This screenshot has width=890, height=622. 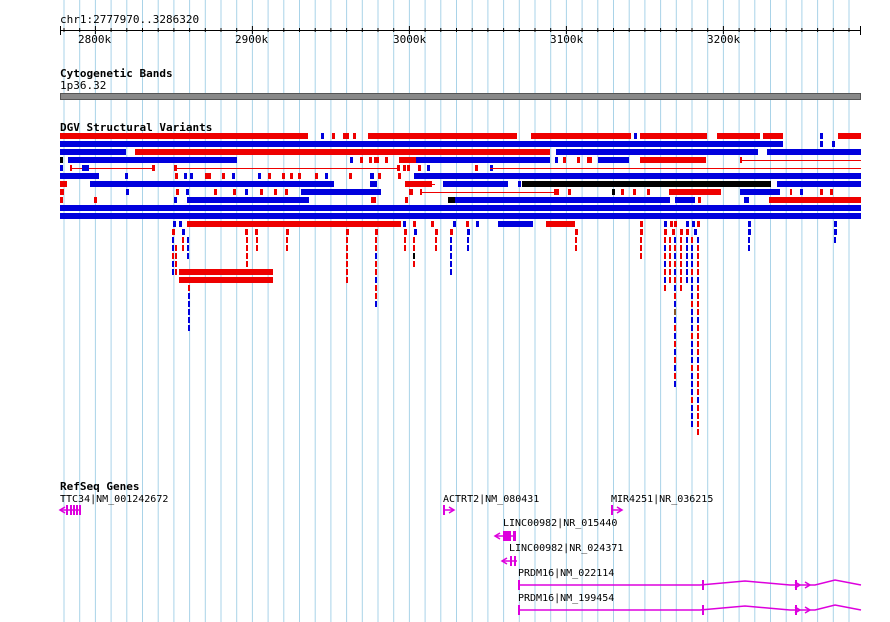 What do you see at coordinates (83, 85) in the screenshot?
I see `cytoband-label: 1p36.32` at bounding box center [83, 85].